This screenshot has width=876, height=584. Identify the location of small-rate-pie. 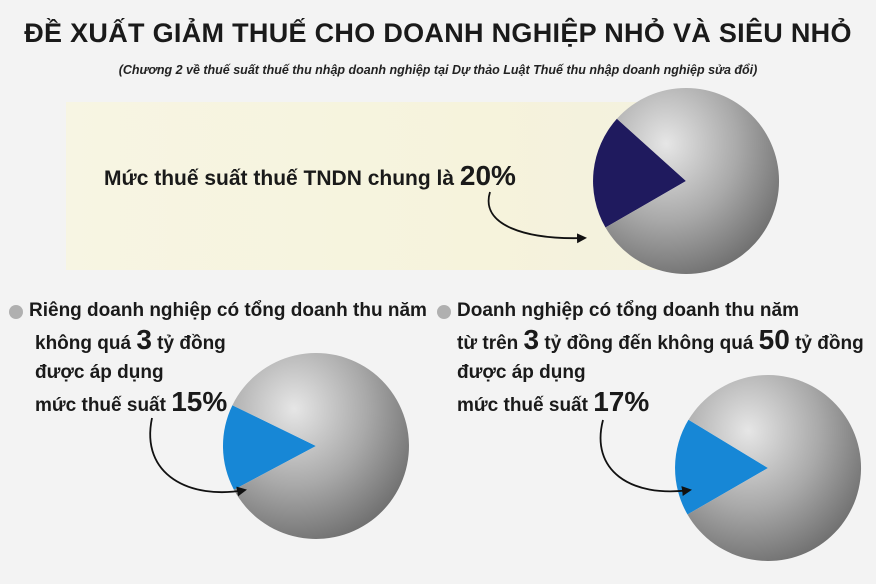
(315, 445).